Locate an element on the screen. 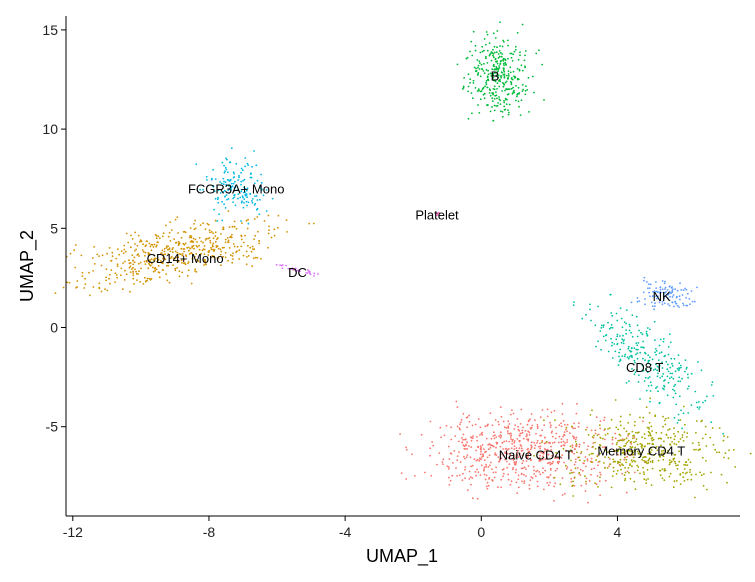 The width and height of the screenshot is (755, 582). cluster-points-nk is located at coordinates (664, 293).